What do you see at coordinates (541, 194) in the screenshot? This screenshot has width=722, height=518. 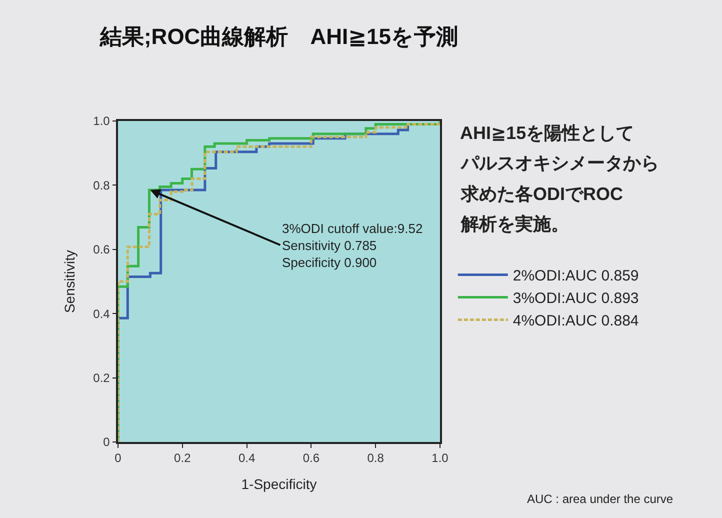 I see `text: 求めた各ODIでROC` at bounding box center [541, 194].